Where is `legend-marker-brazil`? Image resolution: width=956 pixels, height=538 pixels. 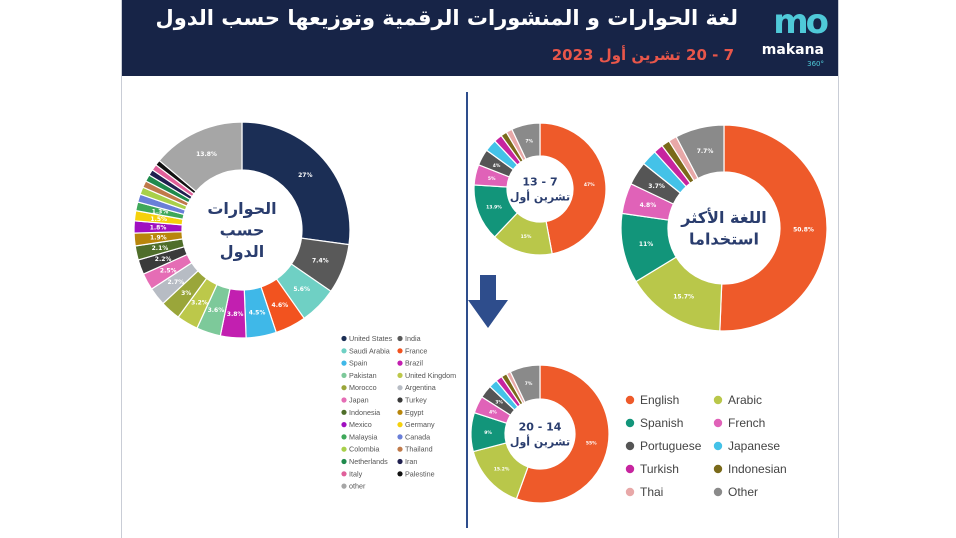 legend-marker-brazil is located at coordinates (400, 363).